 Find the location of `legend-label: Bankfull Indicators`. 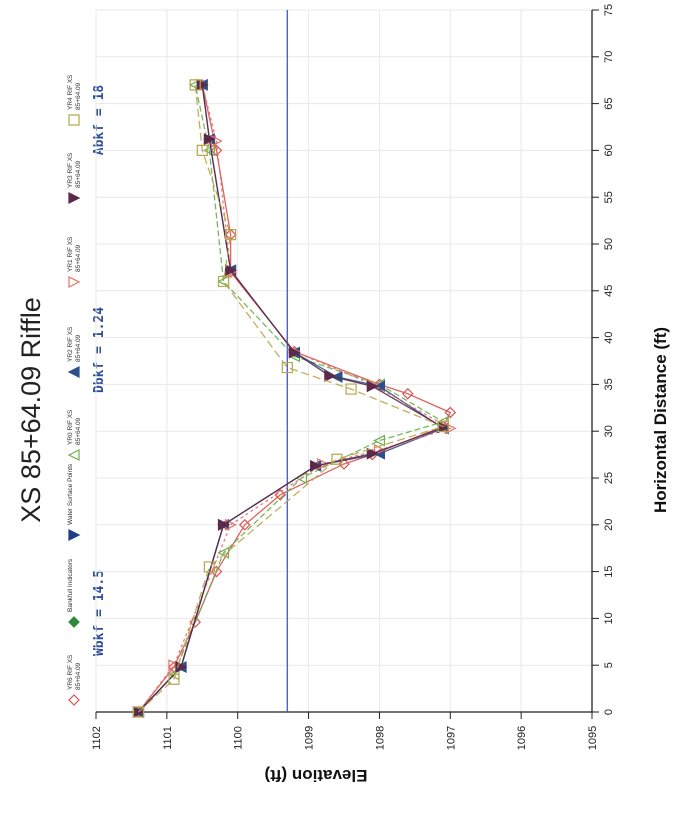

legend-label: Bankfull Indicators is located at coordinates (70, 585).